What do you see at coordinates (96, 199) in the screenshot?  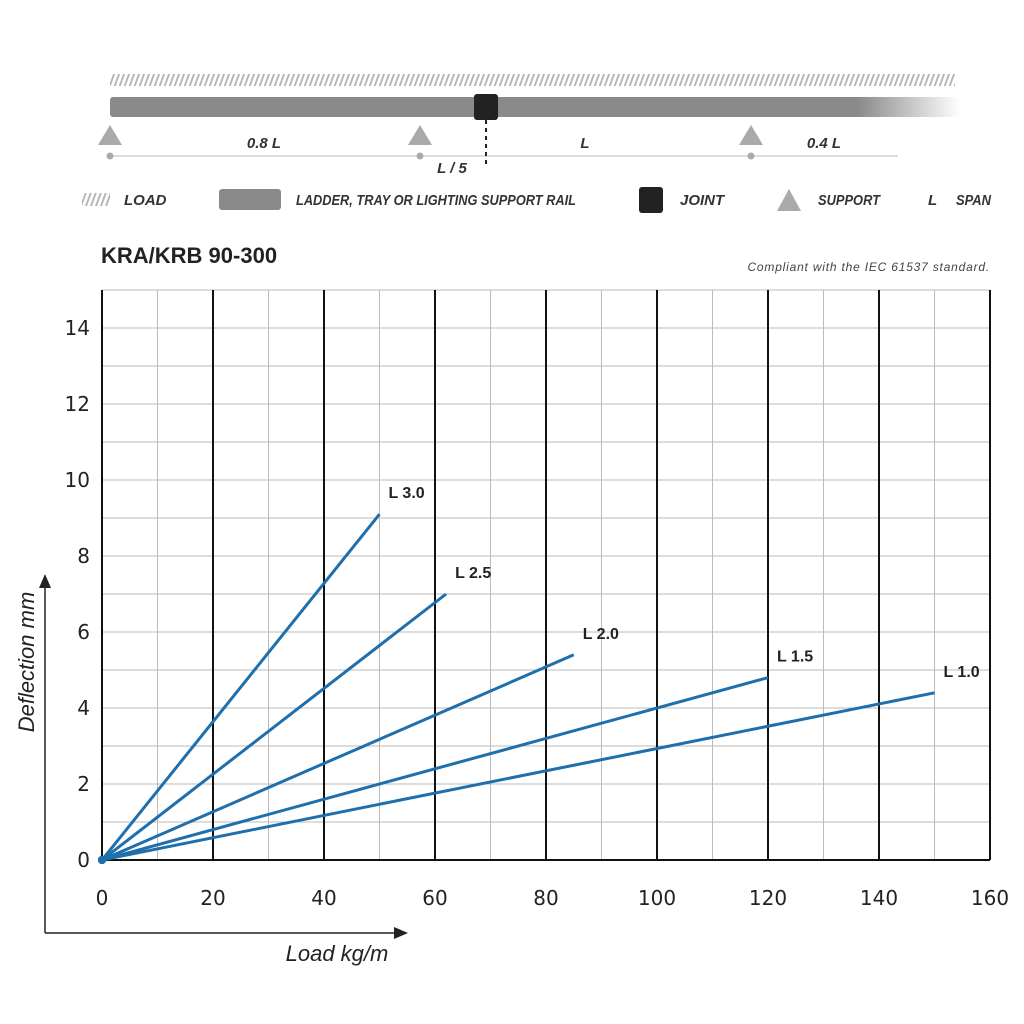 I see `legend-load-icon` at bounding box center [96, 199].